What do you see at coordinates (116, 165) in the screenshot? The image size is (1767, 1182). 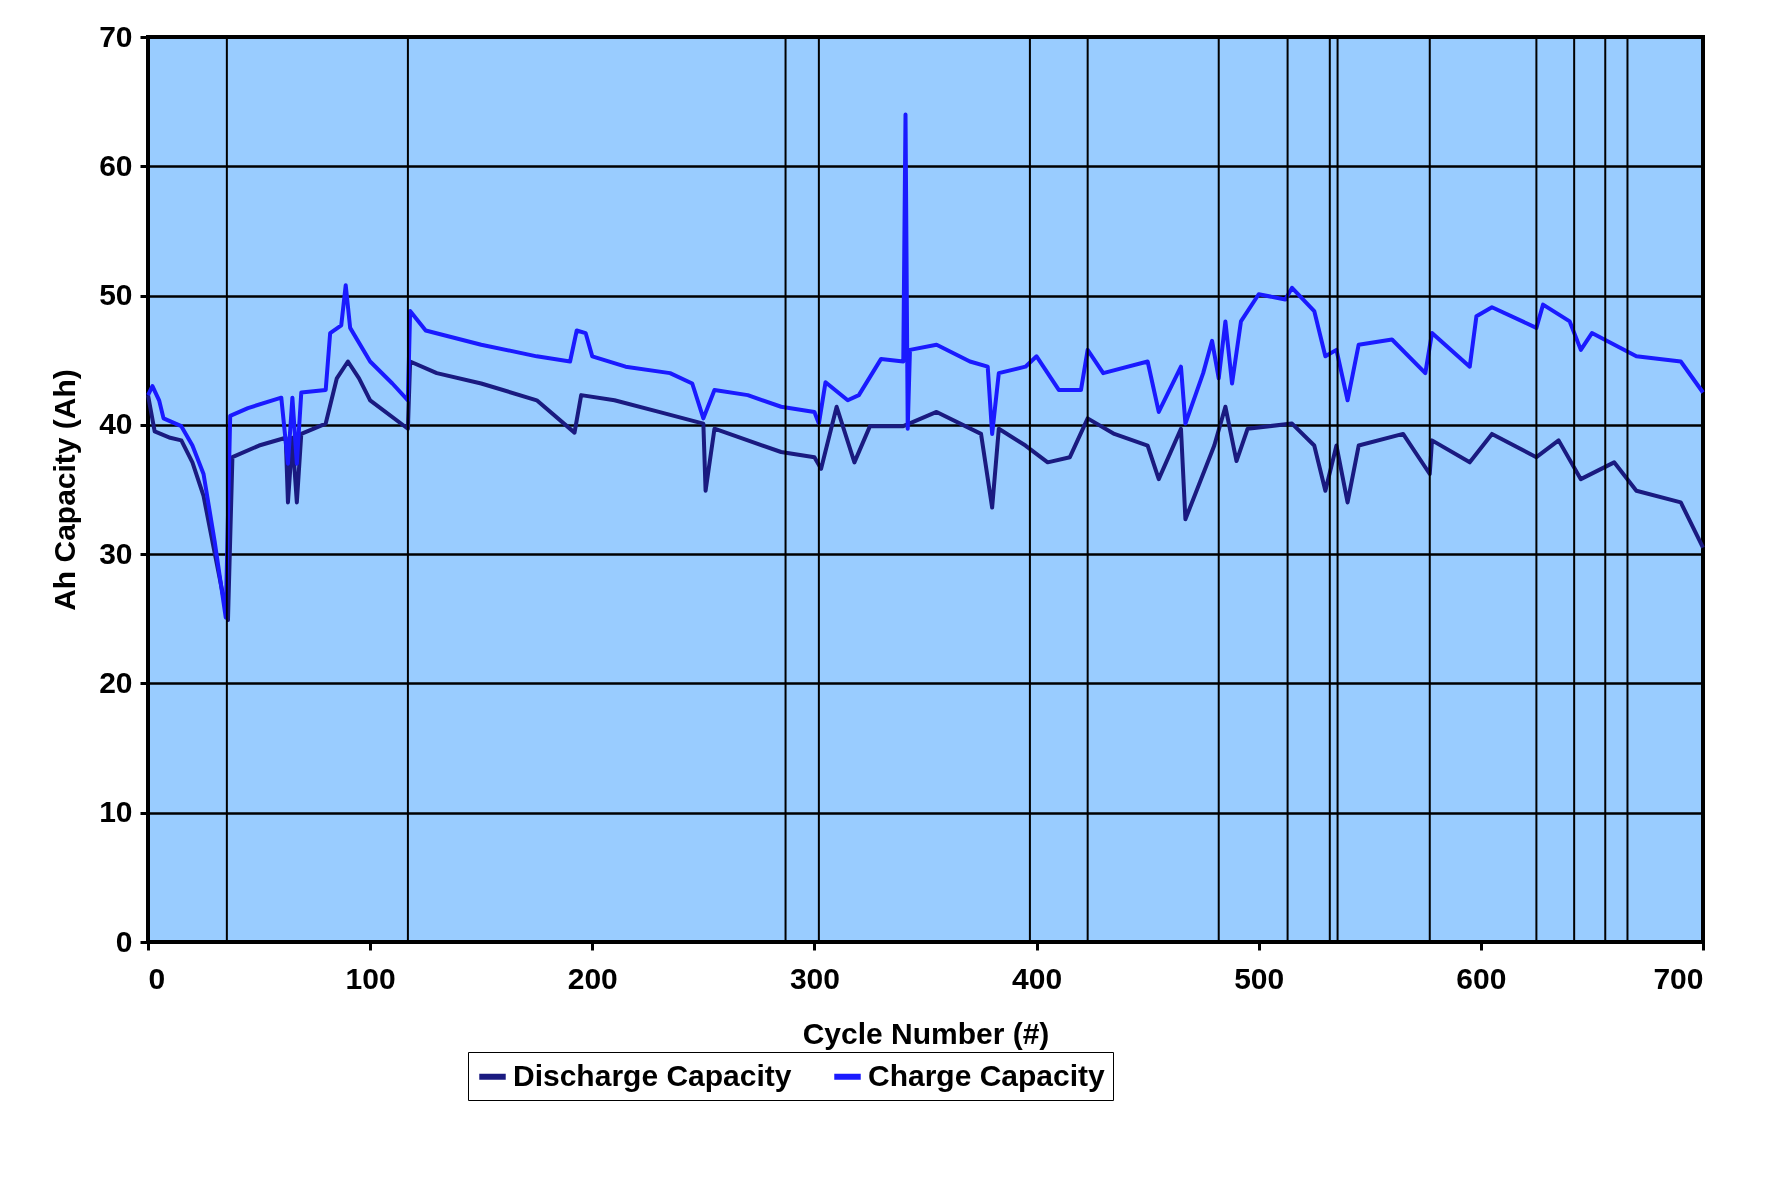 I see `y-tick-label: 60` at bounding box center [116, 165].